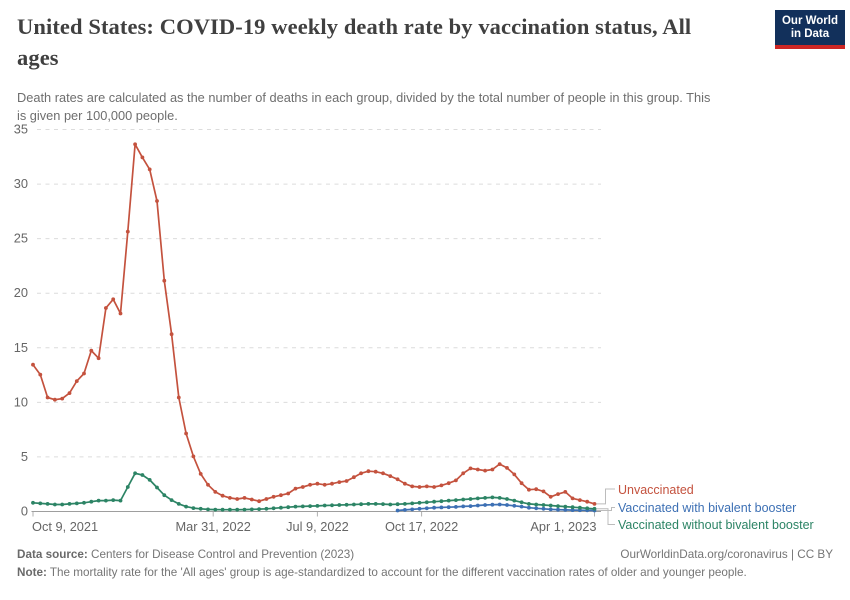 The width and height of the screenshot is (850, 600). I want to click on rights-link: OurWorldinData.org/coronavirus | CC BY, so click(726, 554).